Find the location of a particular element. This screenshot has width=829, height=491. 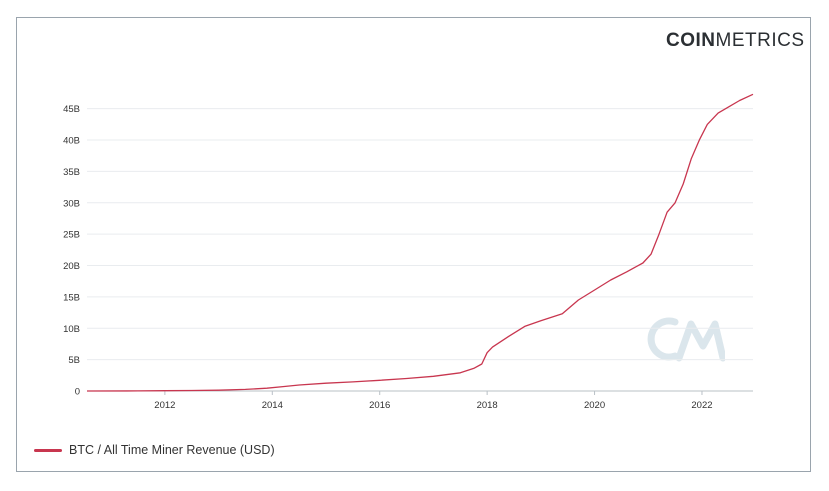

logo-text-light: METRICS is located at coordinates (760, 40).